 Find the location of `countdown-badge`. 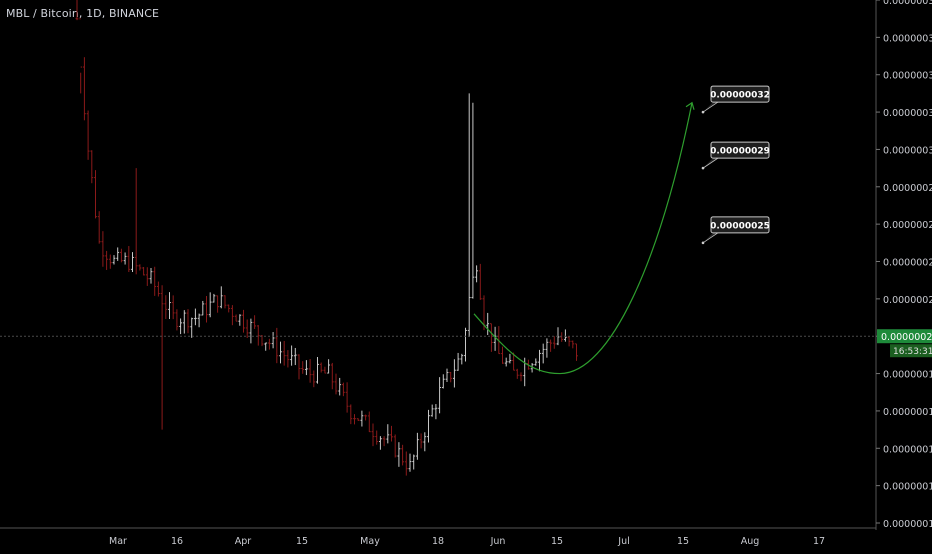

countdown-badge is located at coordinates (911, 351).